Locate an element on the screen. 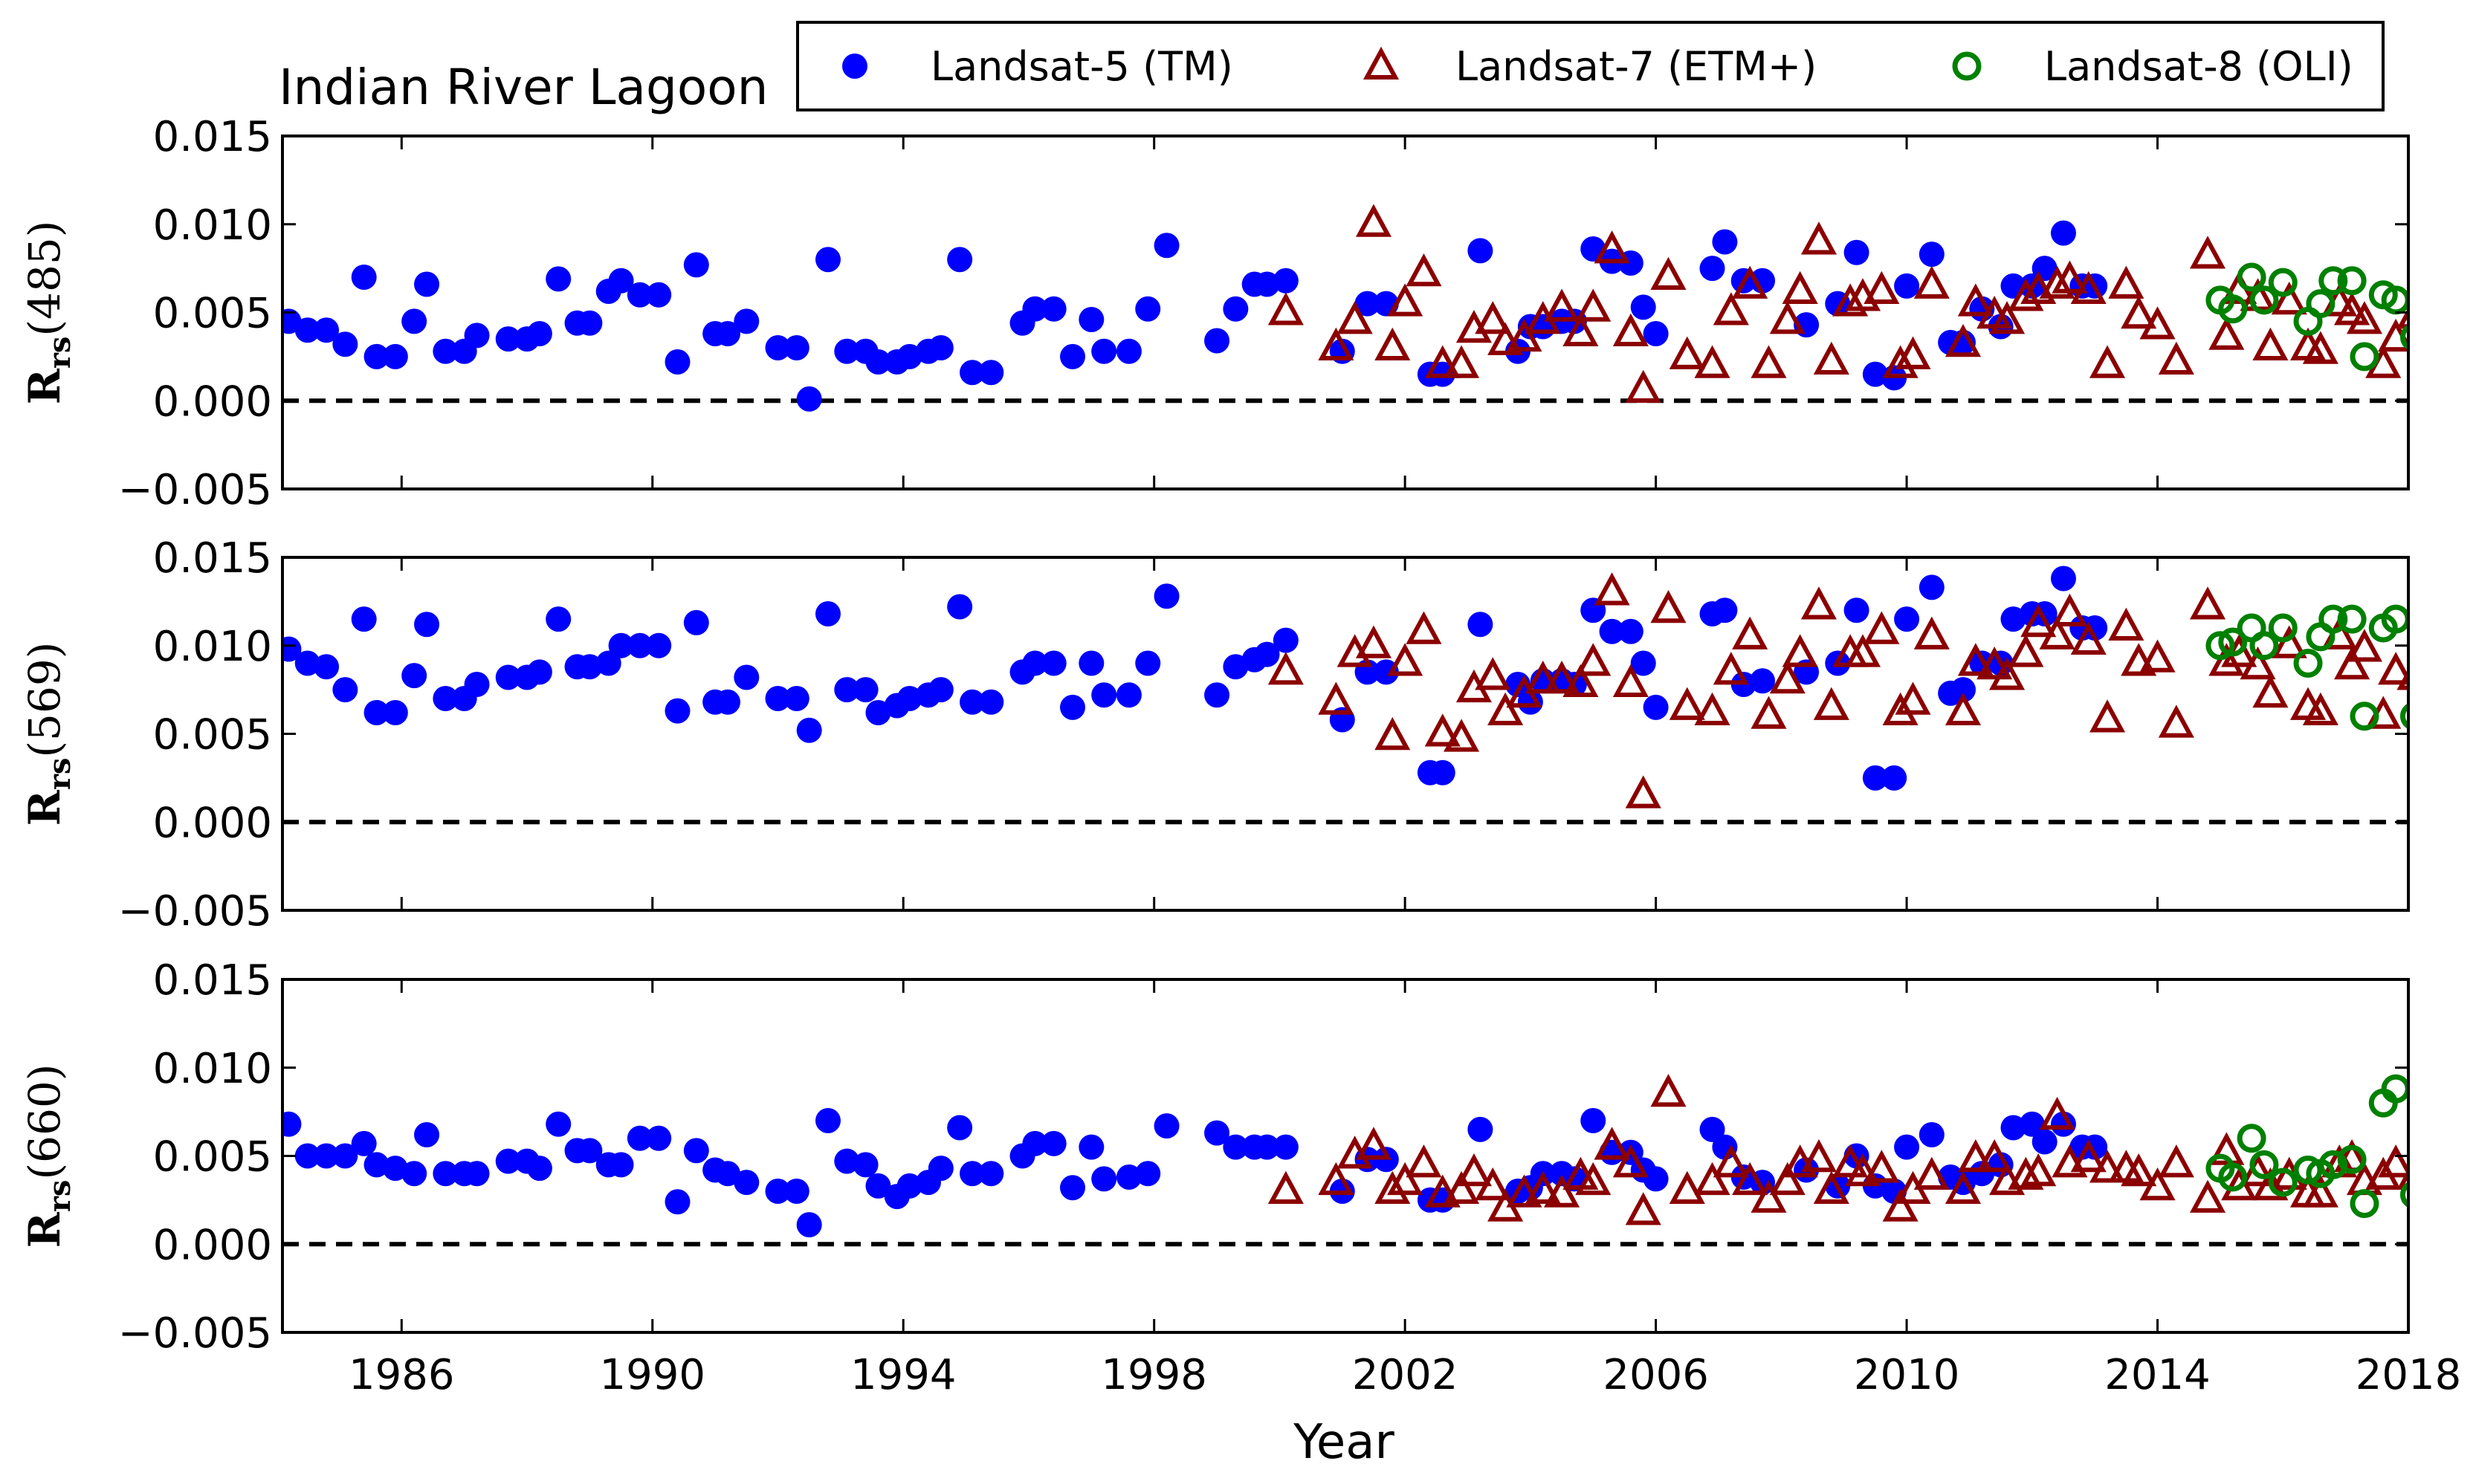 Image resolution: width=2476 pixels, height=1484 pixels. y-tick-label: 0.000 is located at coordinates (212, 823).